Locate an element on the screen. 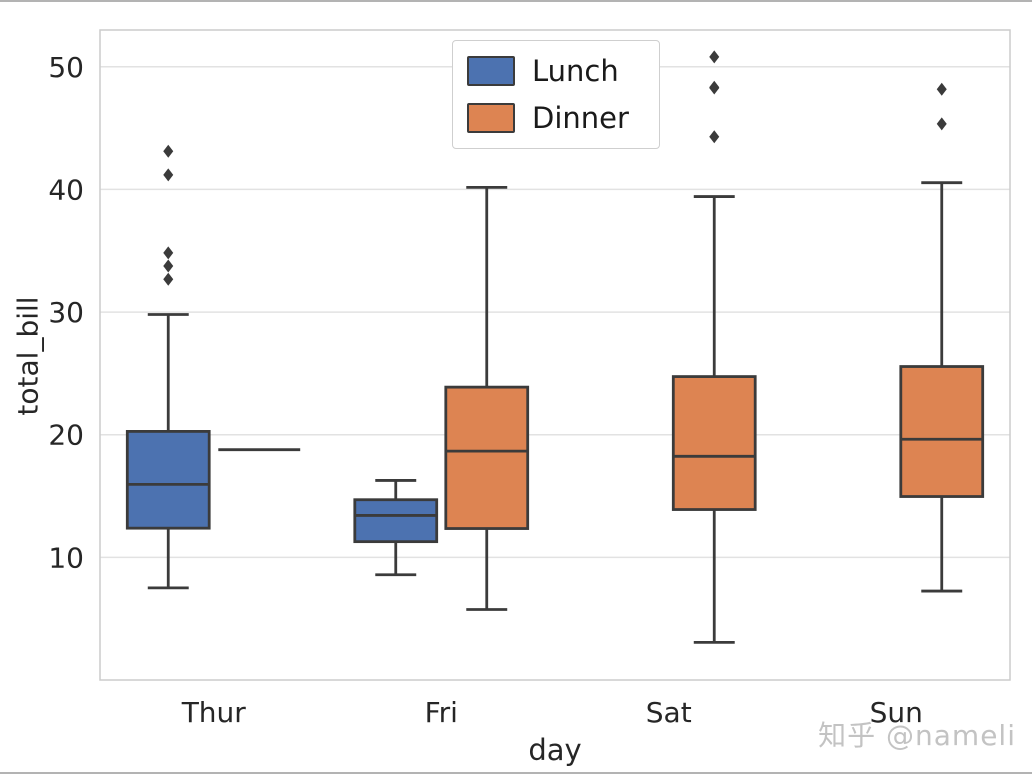 The height and width of the screenshot is (774, 1032). box-dinner-sat is located at coordinates (714, 347).